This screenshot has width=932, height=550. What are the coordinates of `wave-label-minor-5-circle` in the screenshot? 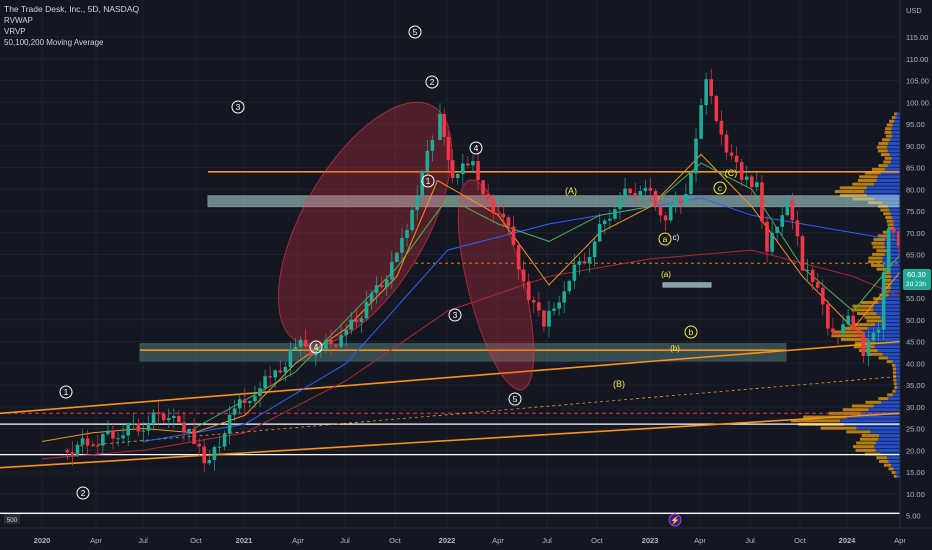 It's located at (515, 399).